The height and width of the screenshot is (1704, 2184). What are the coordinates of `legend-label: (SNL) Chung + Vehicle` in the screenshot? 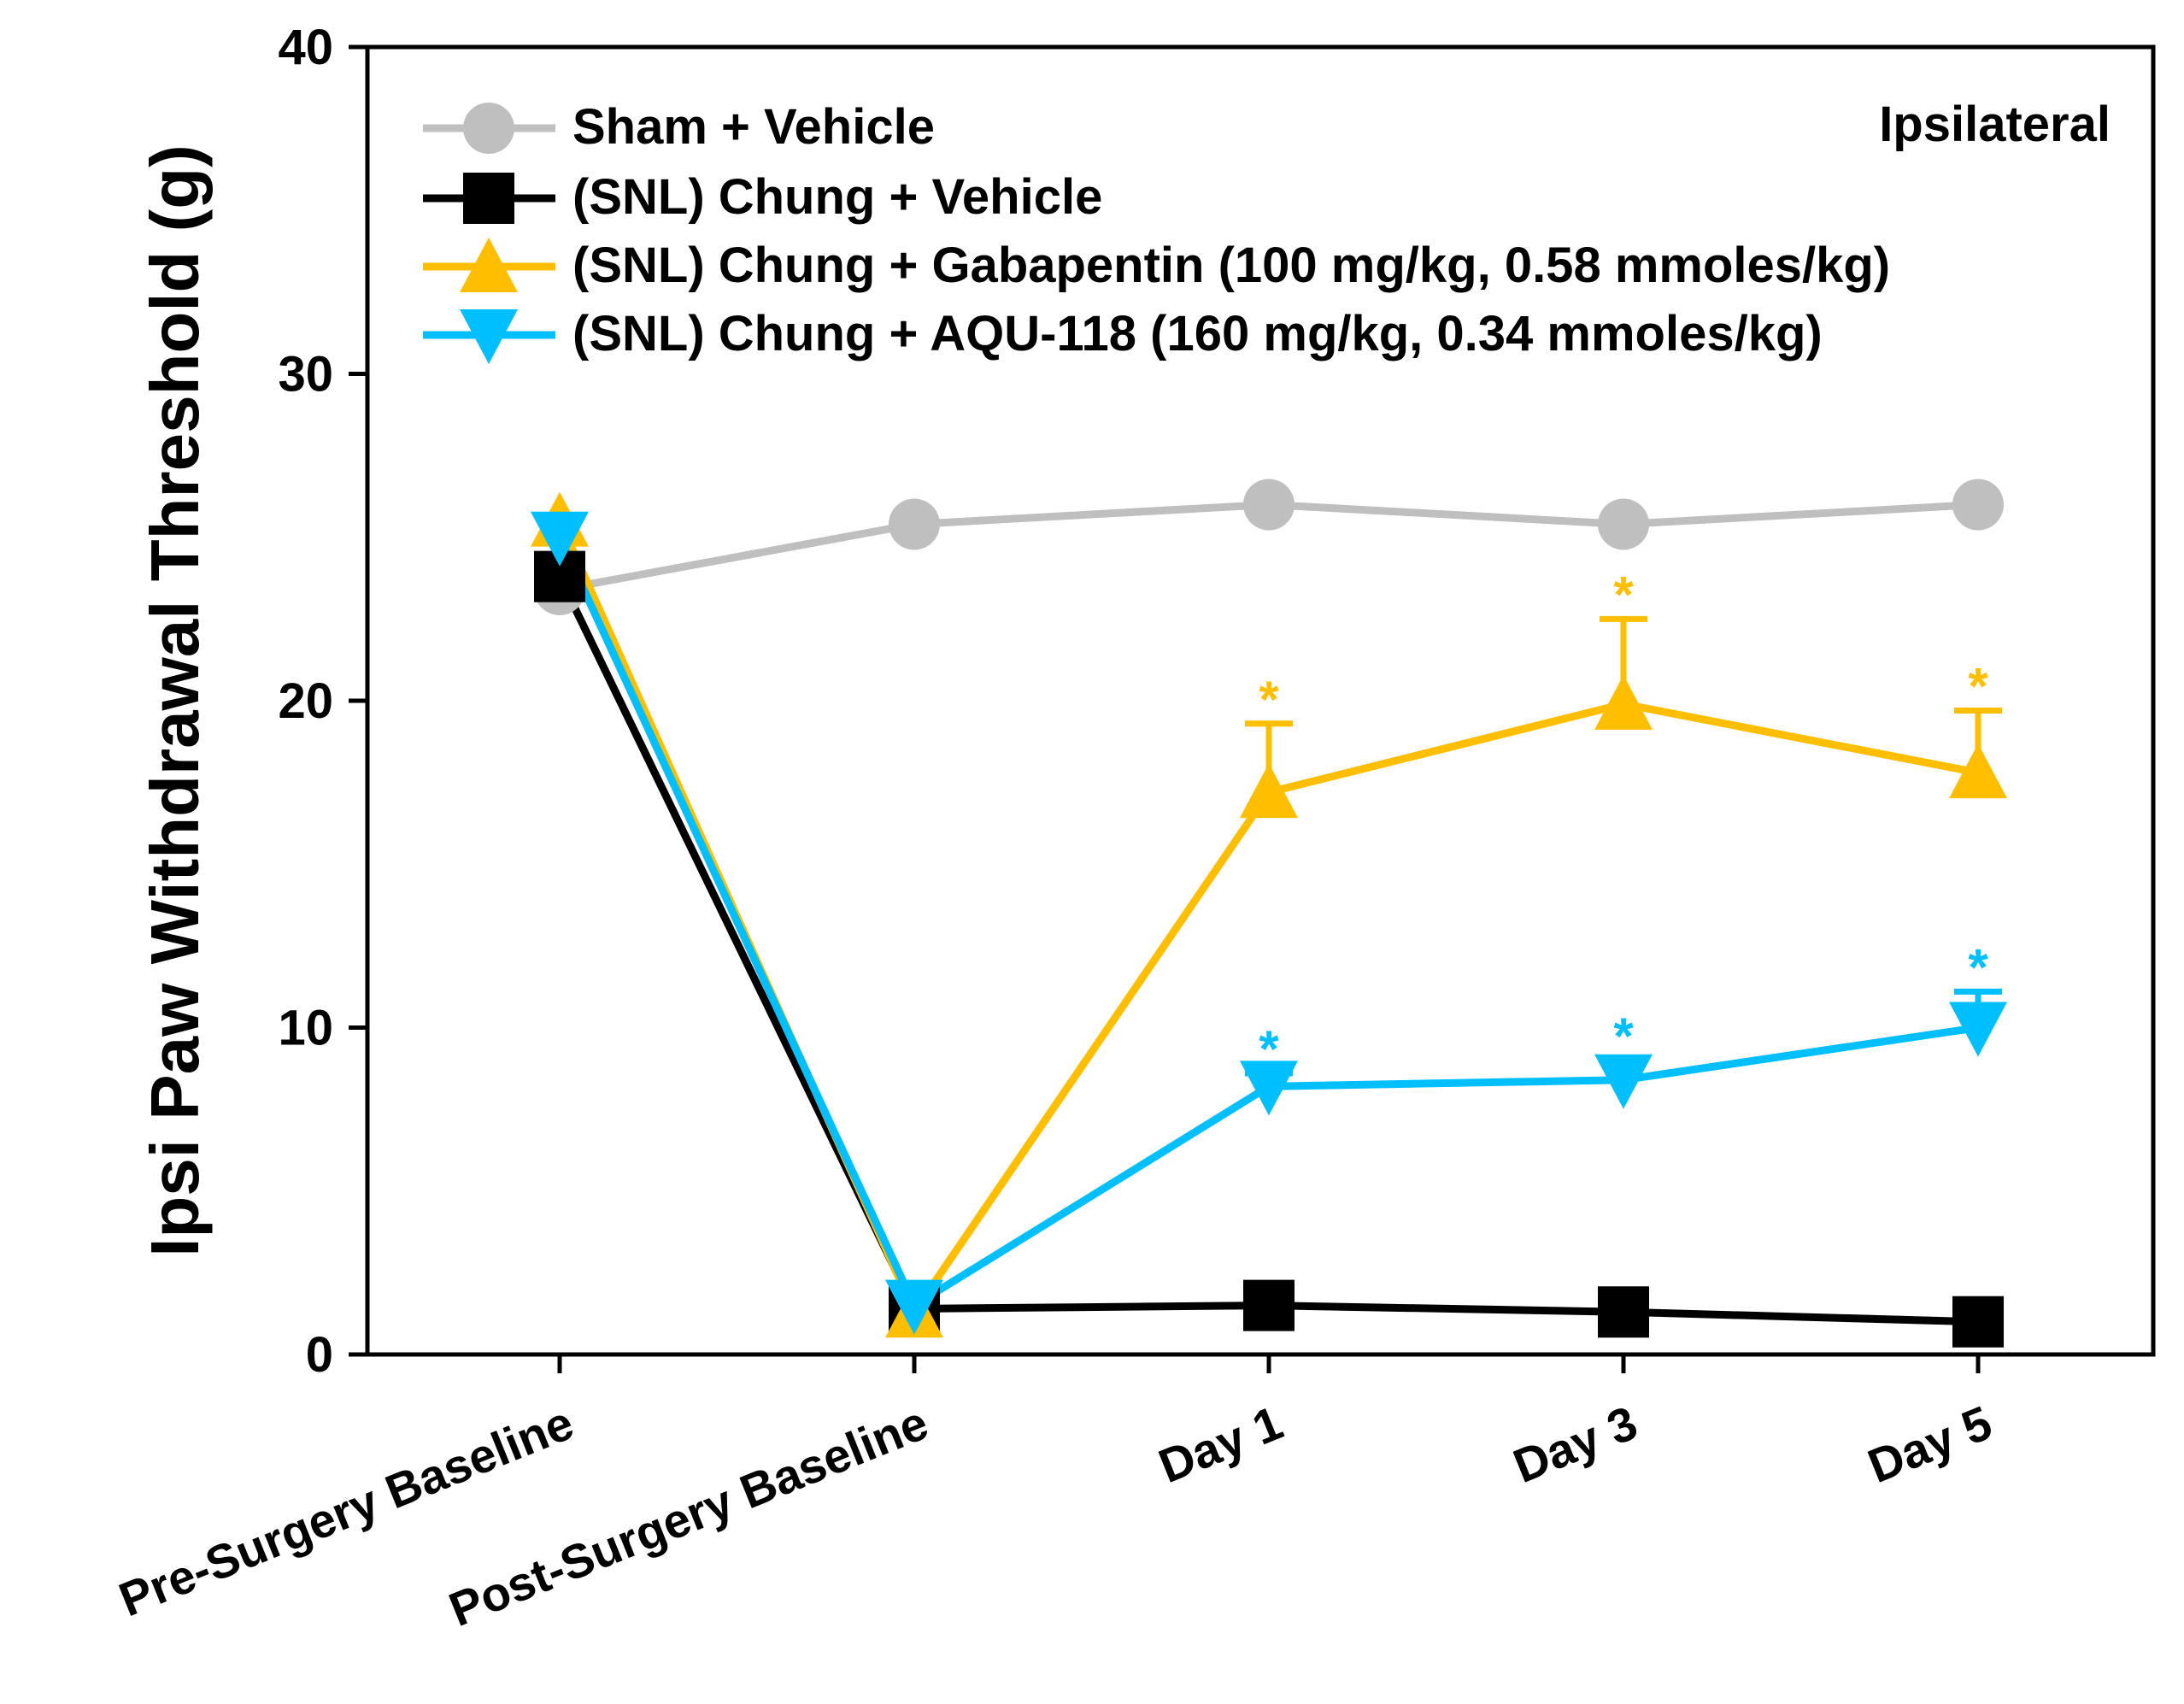 It's located at (837, 197).